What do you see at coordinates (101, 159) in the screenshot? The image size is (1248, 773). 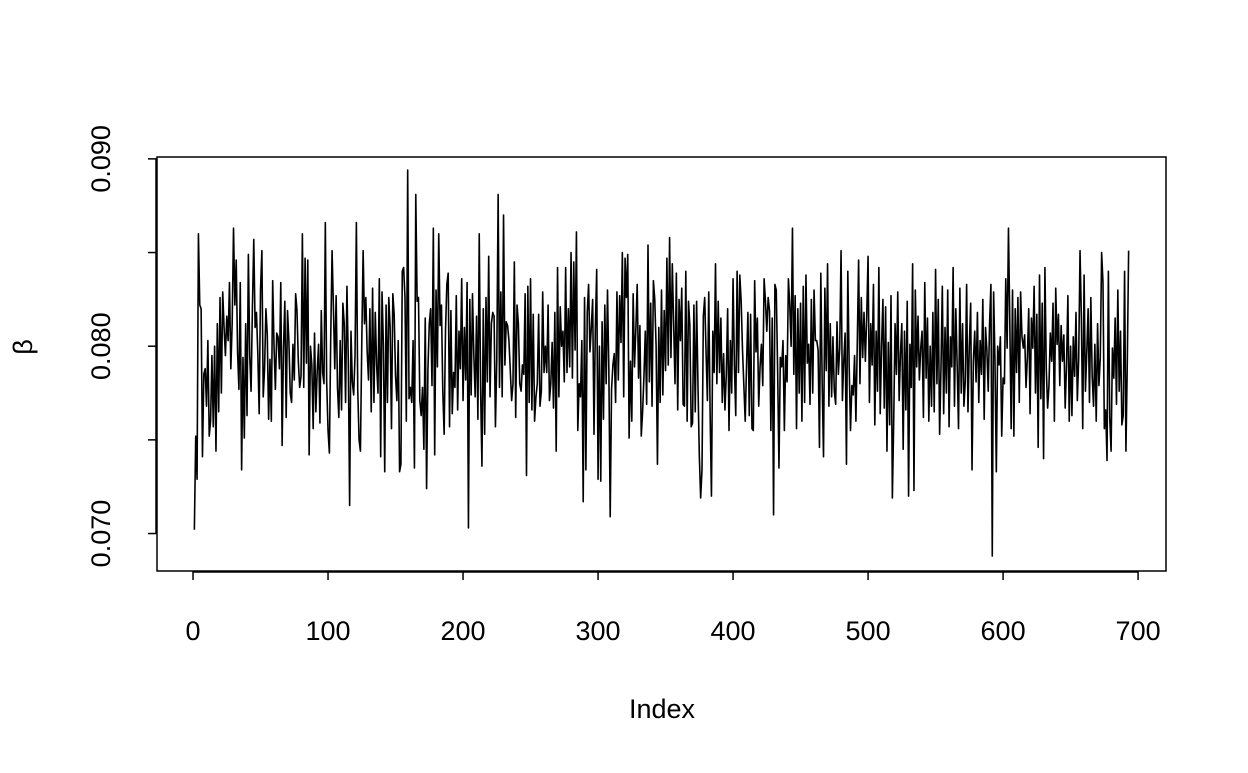 I see `y-tick-label: 0.090` at bounding box center [101, 159].